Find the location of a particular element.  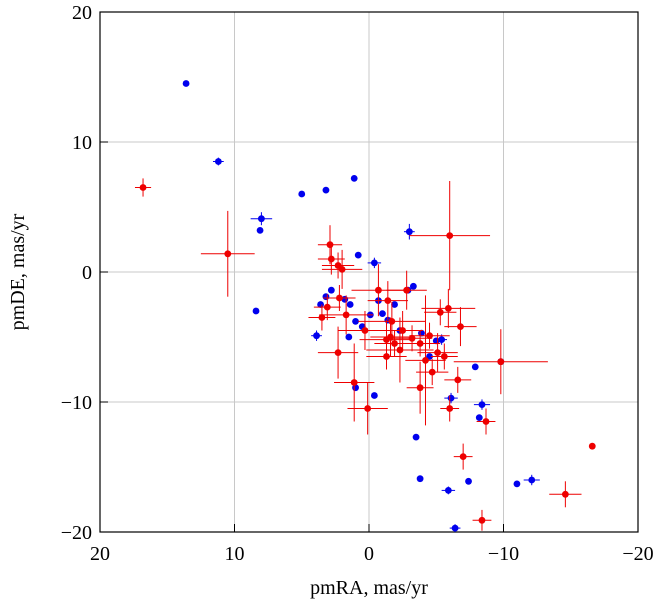

y-tick-label: 20 is located at coordinates (82, 13).